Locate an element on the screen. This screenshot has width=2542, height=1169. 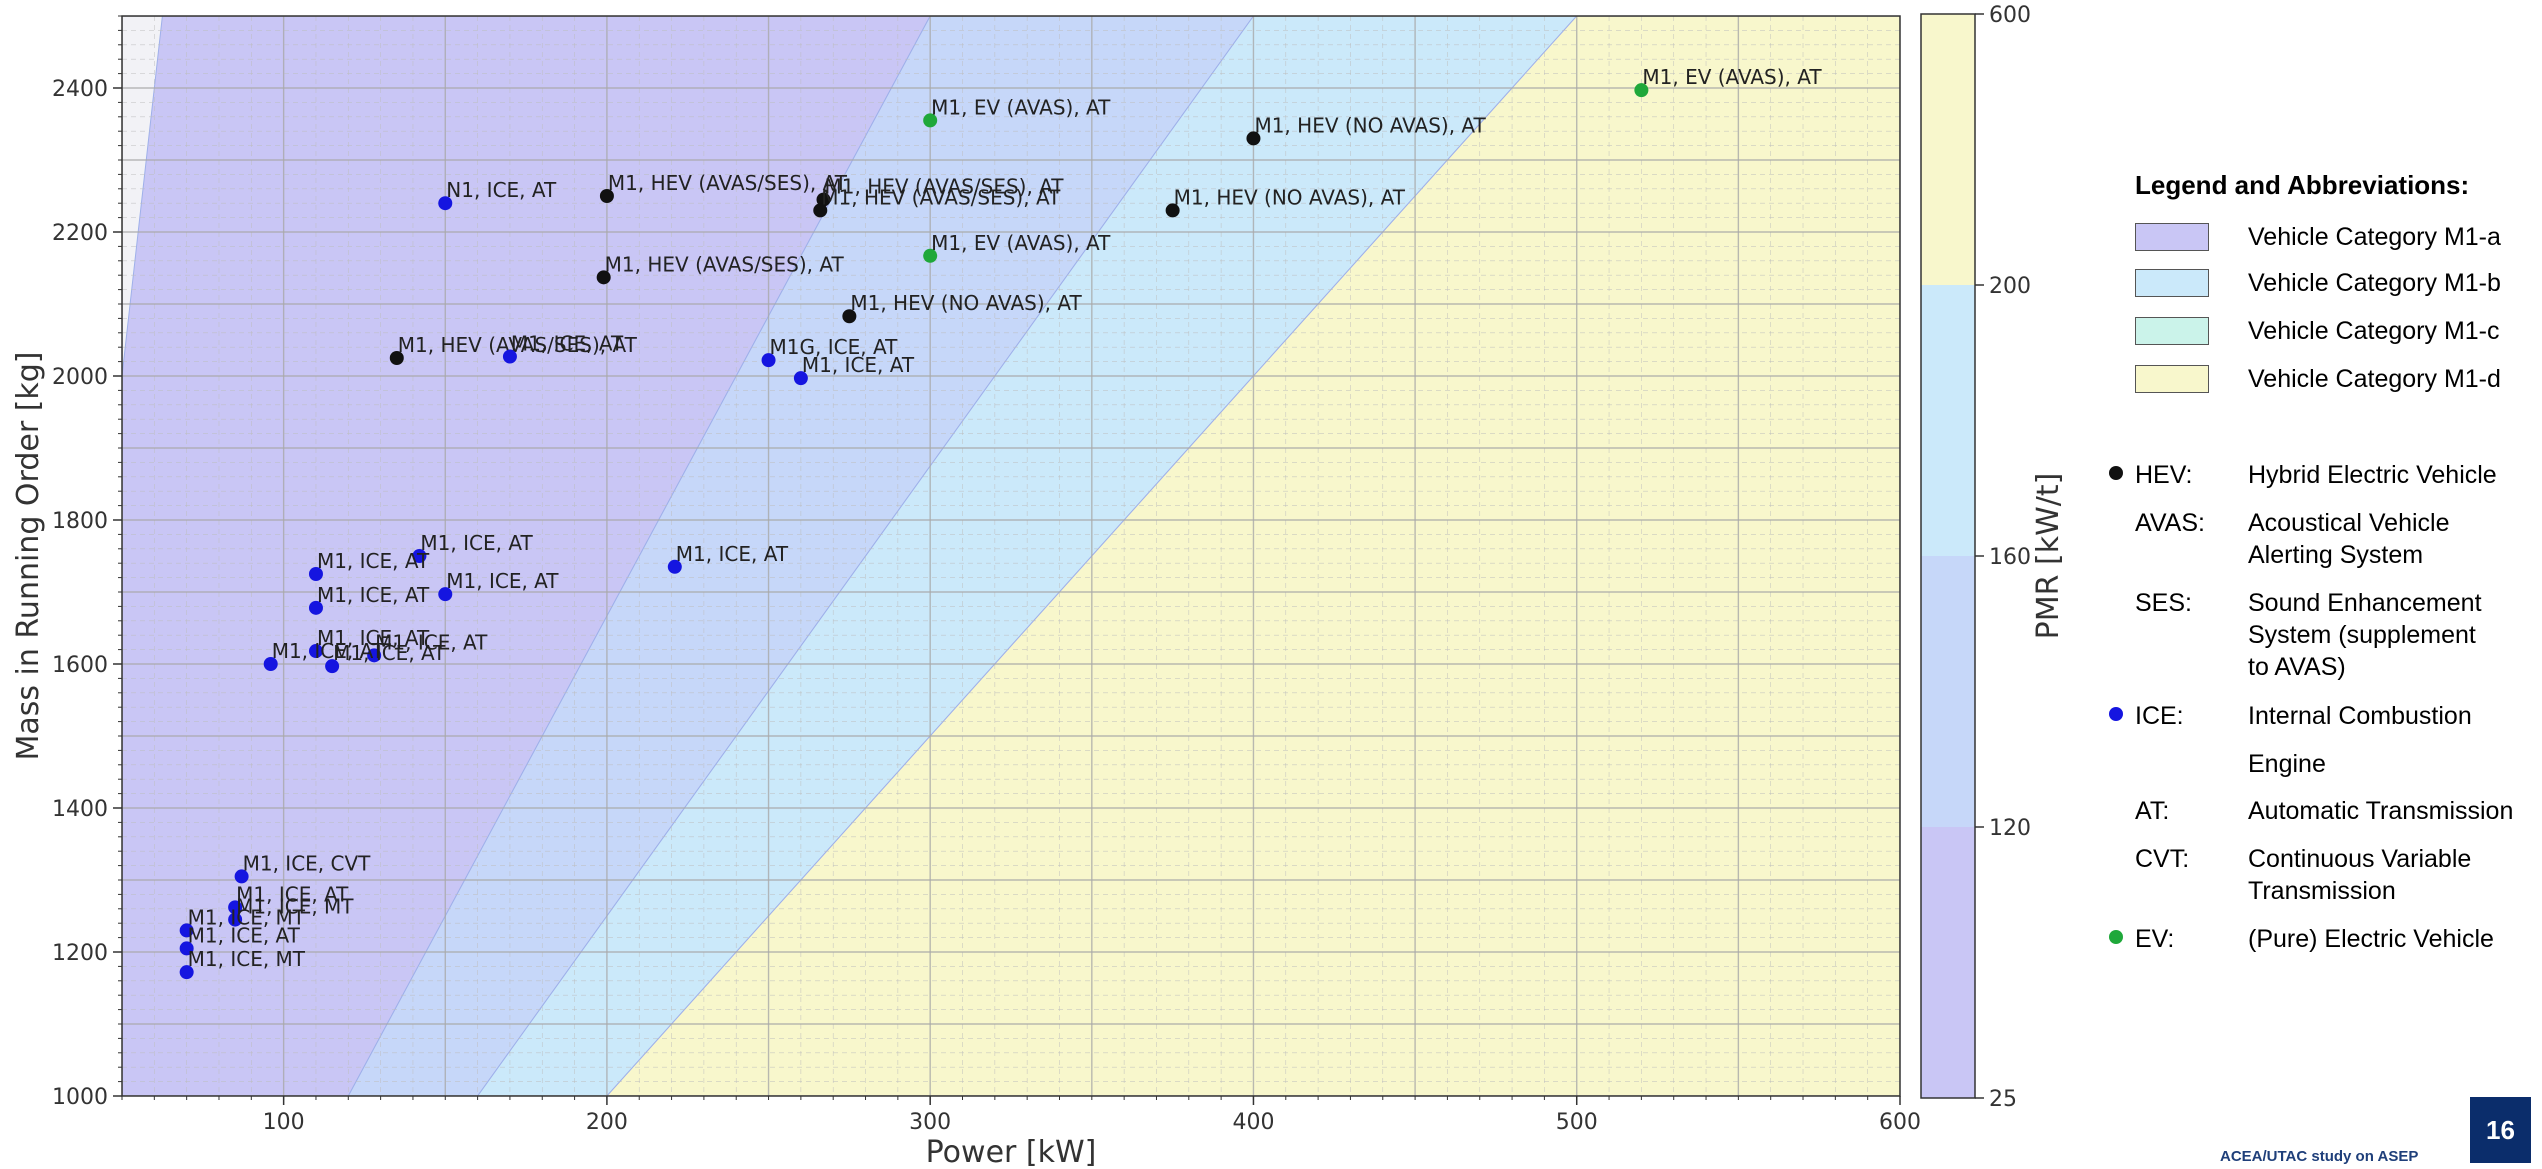
abbr-text-hev: Hybrid Electric Vehicle is located at coordinates (2372, 475).